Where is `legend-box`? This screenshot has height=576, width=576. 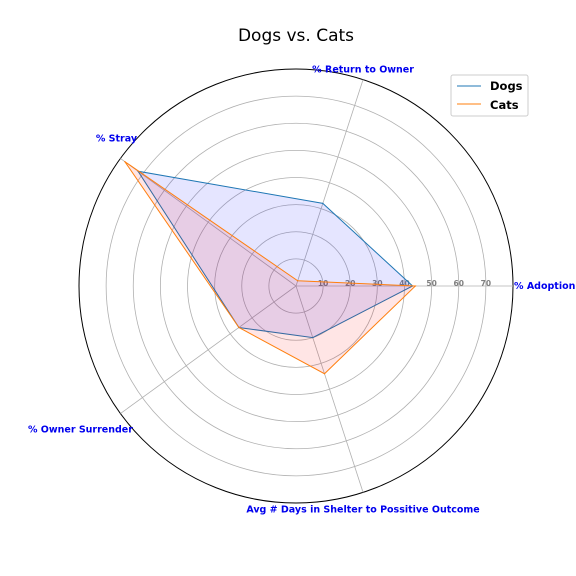 legend-box is located at coordinates (489, 95).